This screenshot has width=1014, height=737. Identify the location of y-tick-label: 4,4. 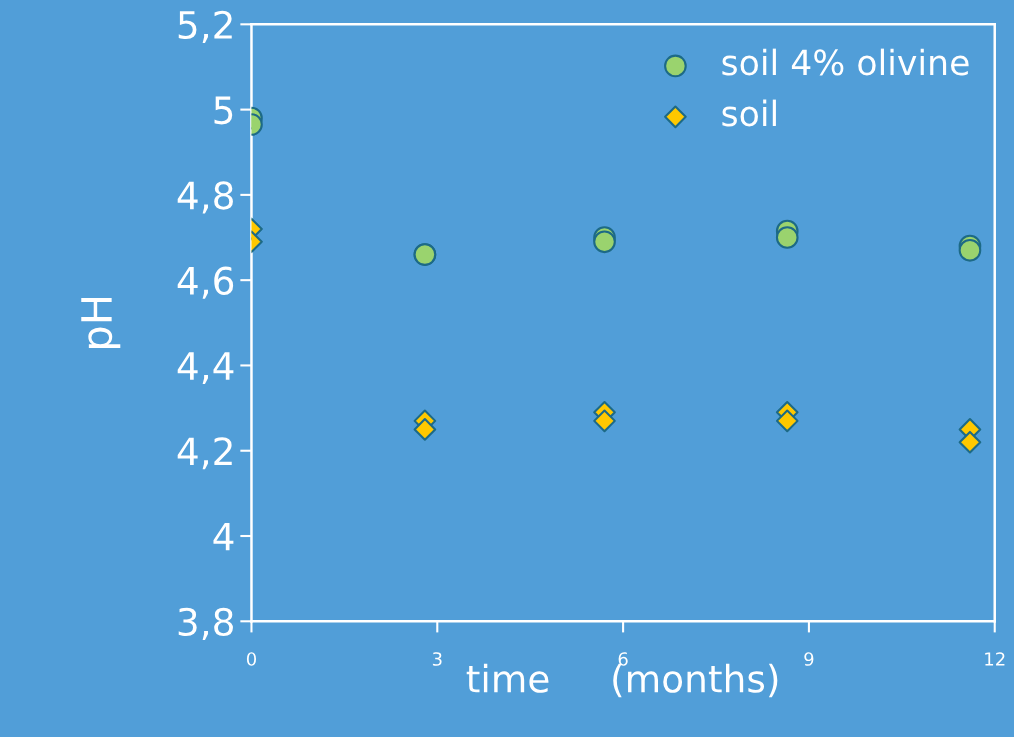
(205, 368).